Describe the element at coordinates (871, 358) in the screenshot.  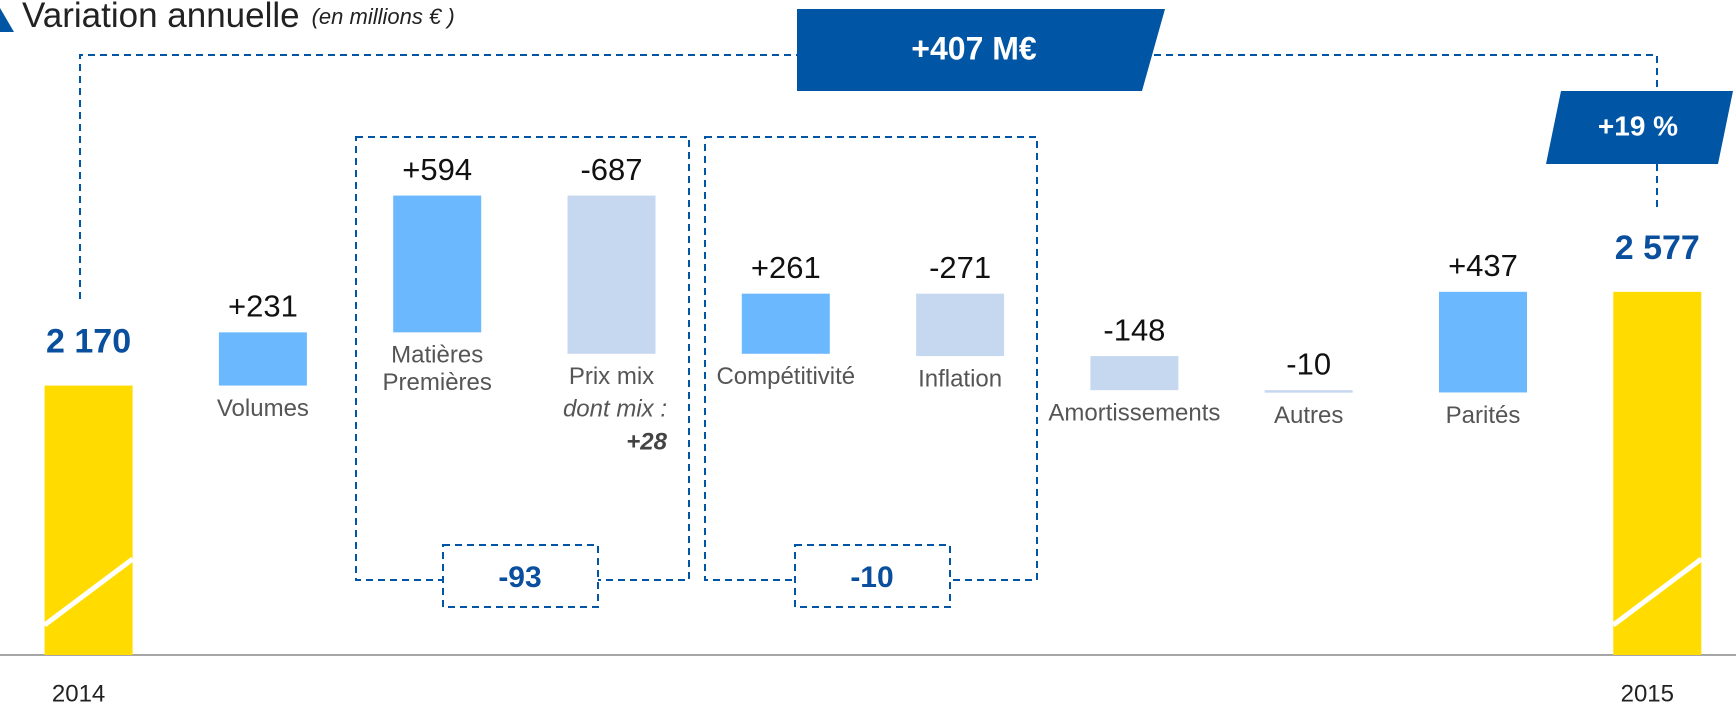
I see `group-box` at that location.